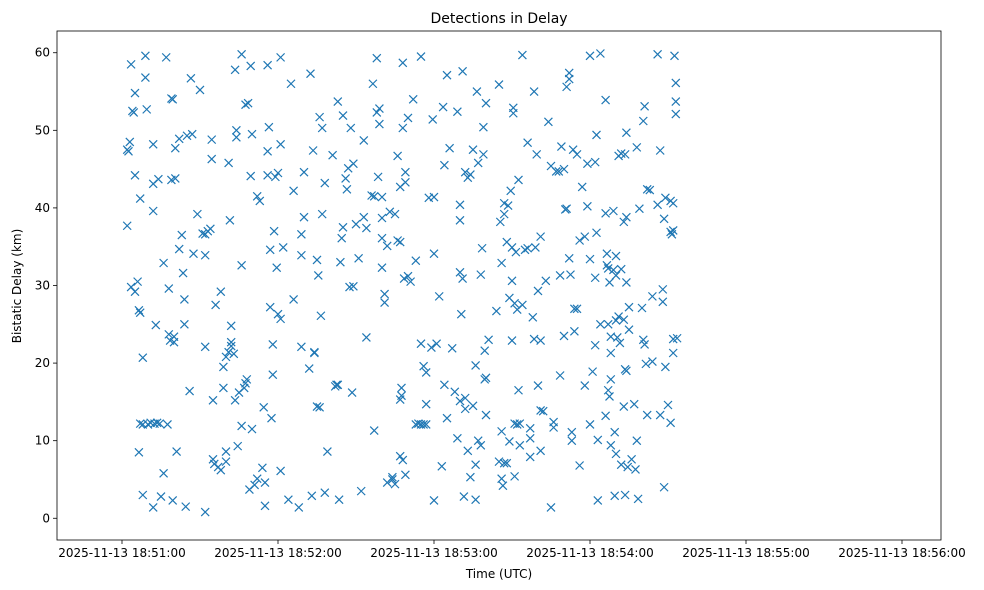 The image size is (984, 590). What do you see at coordinates (433, 553) in the screenshot?
I see `x-tick-label: 2025-11-13 18:53:00` at bounding box center [433, 553].